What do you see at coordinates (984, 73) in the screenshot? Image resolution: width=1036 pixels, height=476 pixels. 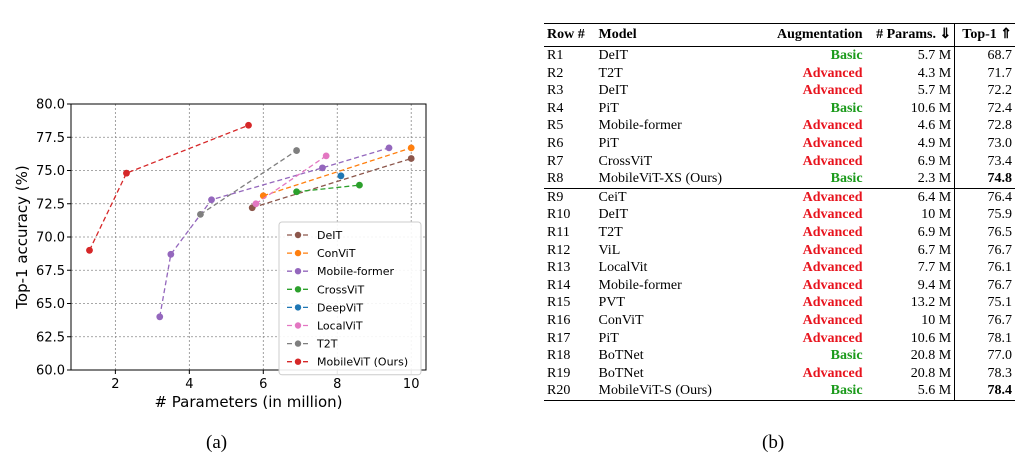 I see `cell-top1: 71.7` at bounding box center [984, 73].